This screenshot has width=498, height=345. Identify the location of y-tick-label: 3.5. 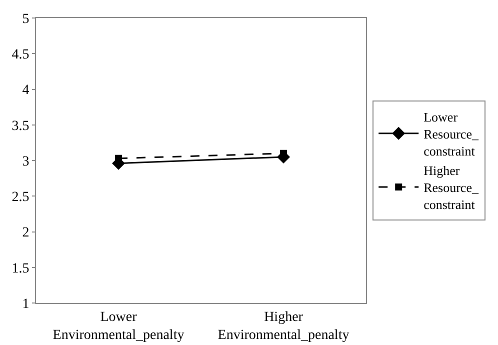
(21, 126).